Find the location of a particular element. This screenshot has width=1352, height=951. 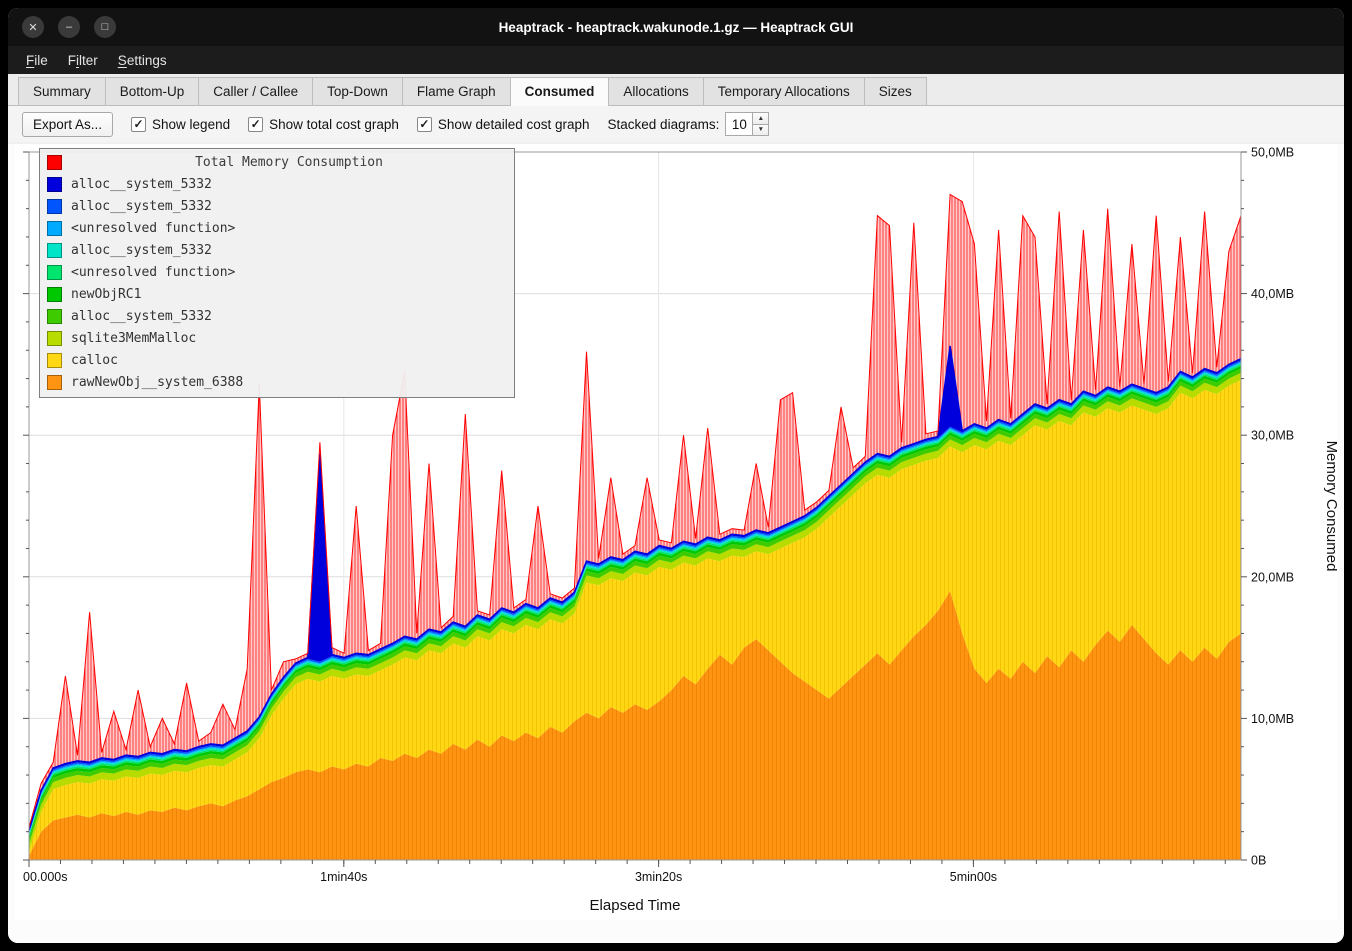

stacked-diagrams-control: Stacked diagrams: 10 ▲ ▼ is located at coordinates (689, 124).